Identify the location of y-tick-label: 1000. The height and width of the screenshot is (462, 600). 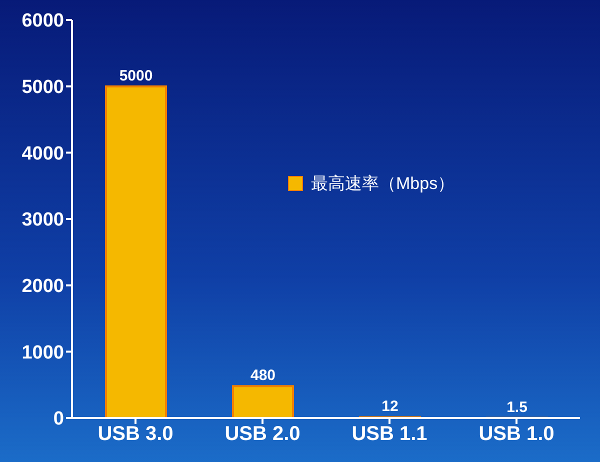
(43, 353).